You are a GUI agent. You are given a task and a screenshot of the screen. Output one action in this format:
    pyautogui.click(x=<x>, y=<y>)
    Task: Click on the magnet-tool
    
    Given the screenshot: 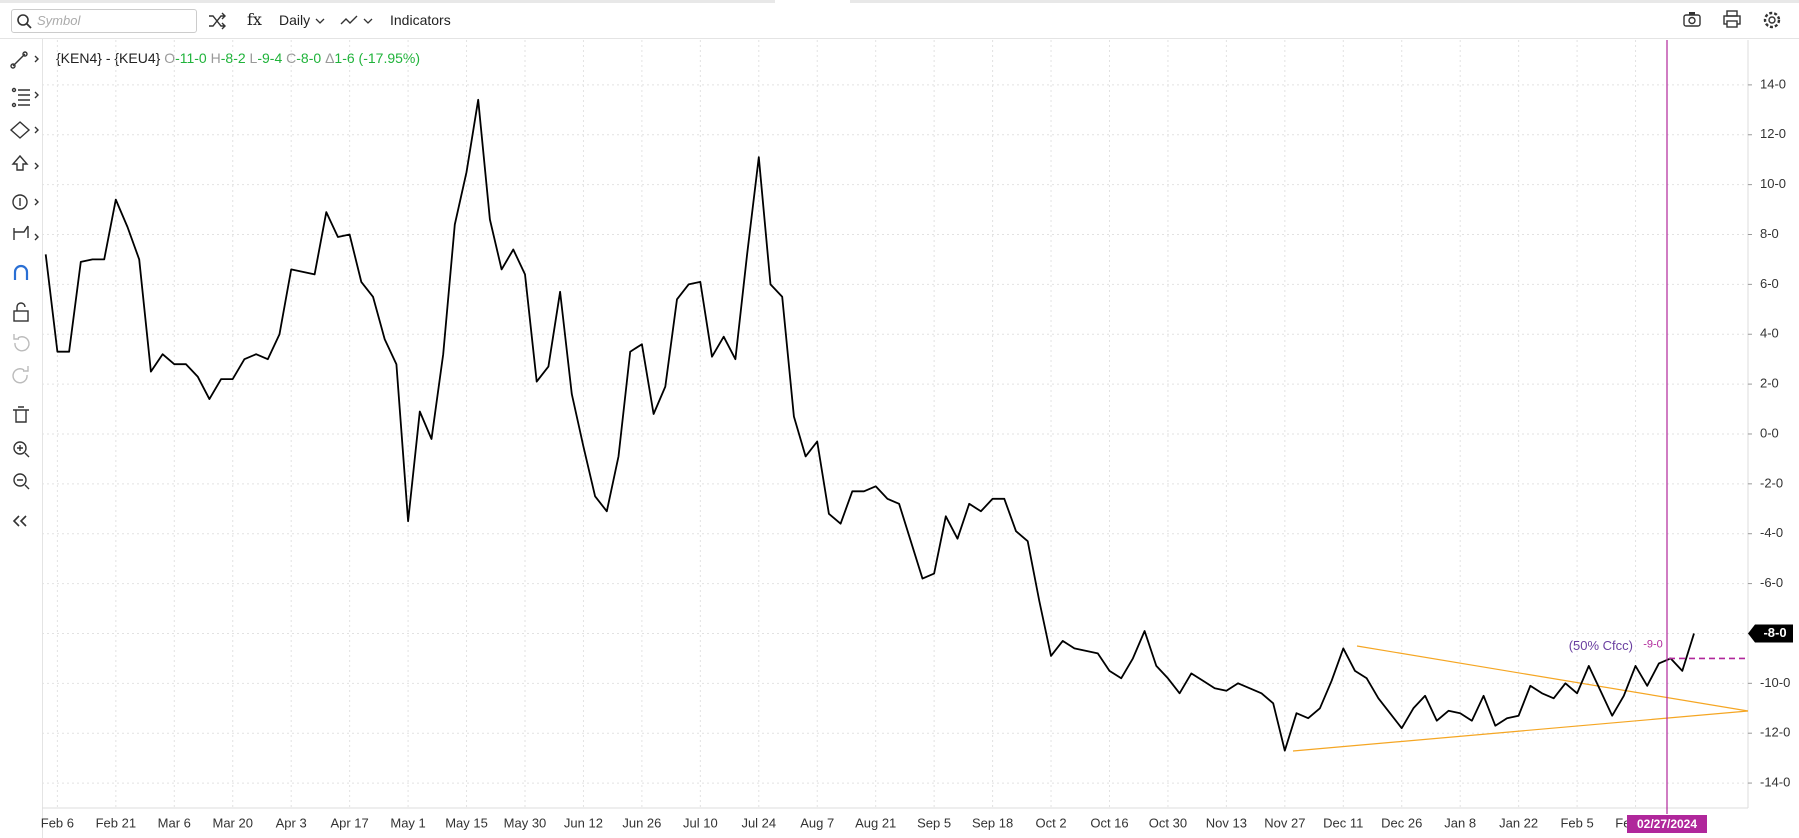 What is the action you would take?
    pyautogui.click(x=21, y=272)
    